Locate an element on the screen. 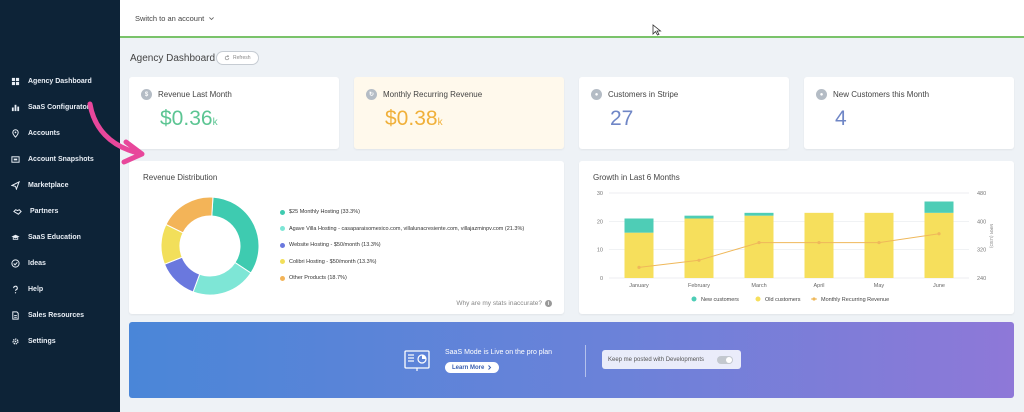  sidebar-item-label: Marketplace is located at coordinates (48, 185).